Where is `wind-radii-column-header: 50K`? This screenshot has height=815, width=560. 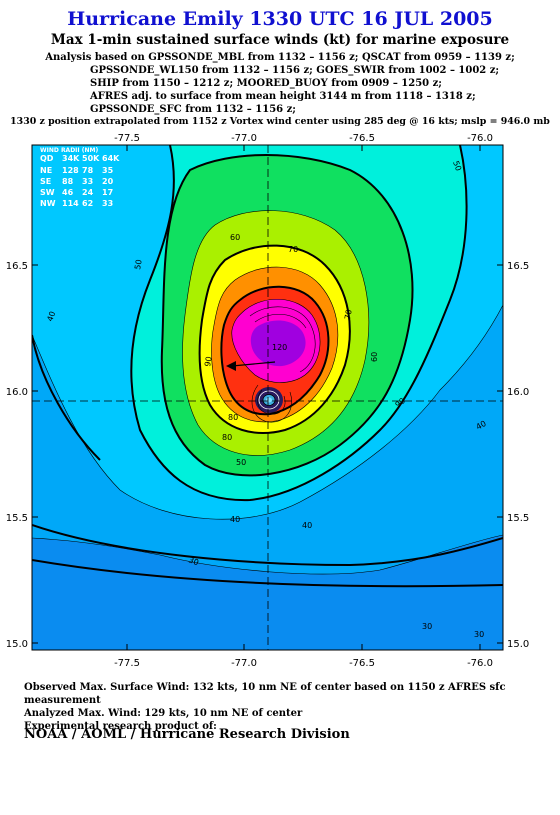
wind-radii-column-header: 50K is located at coordinates (91, 158).